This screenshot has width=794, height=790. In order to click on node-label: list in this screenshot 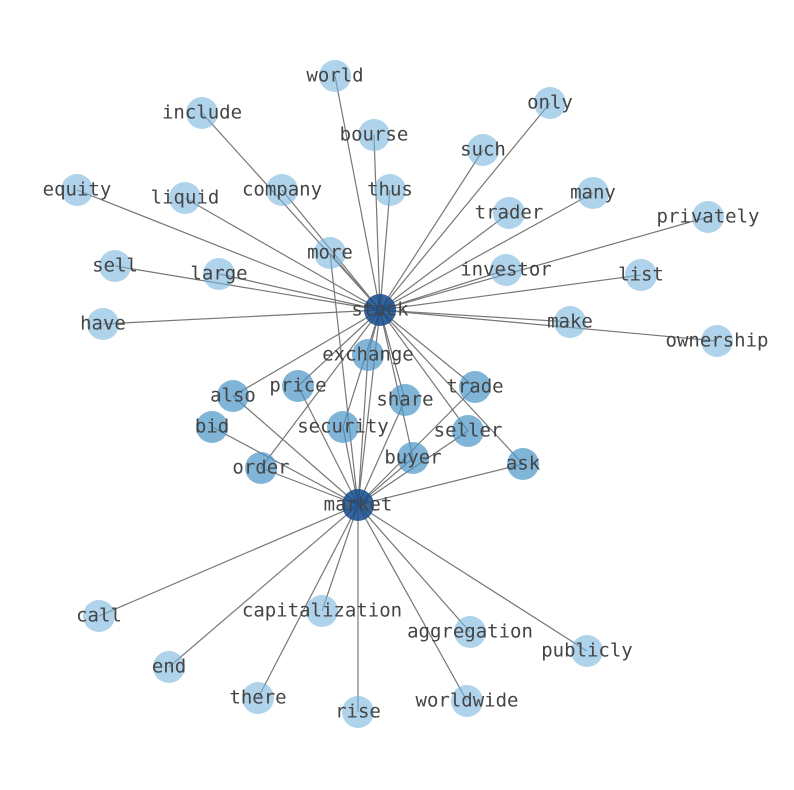, I will do `click(641, 275)`.